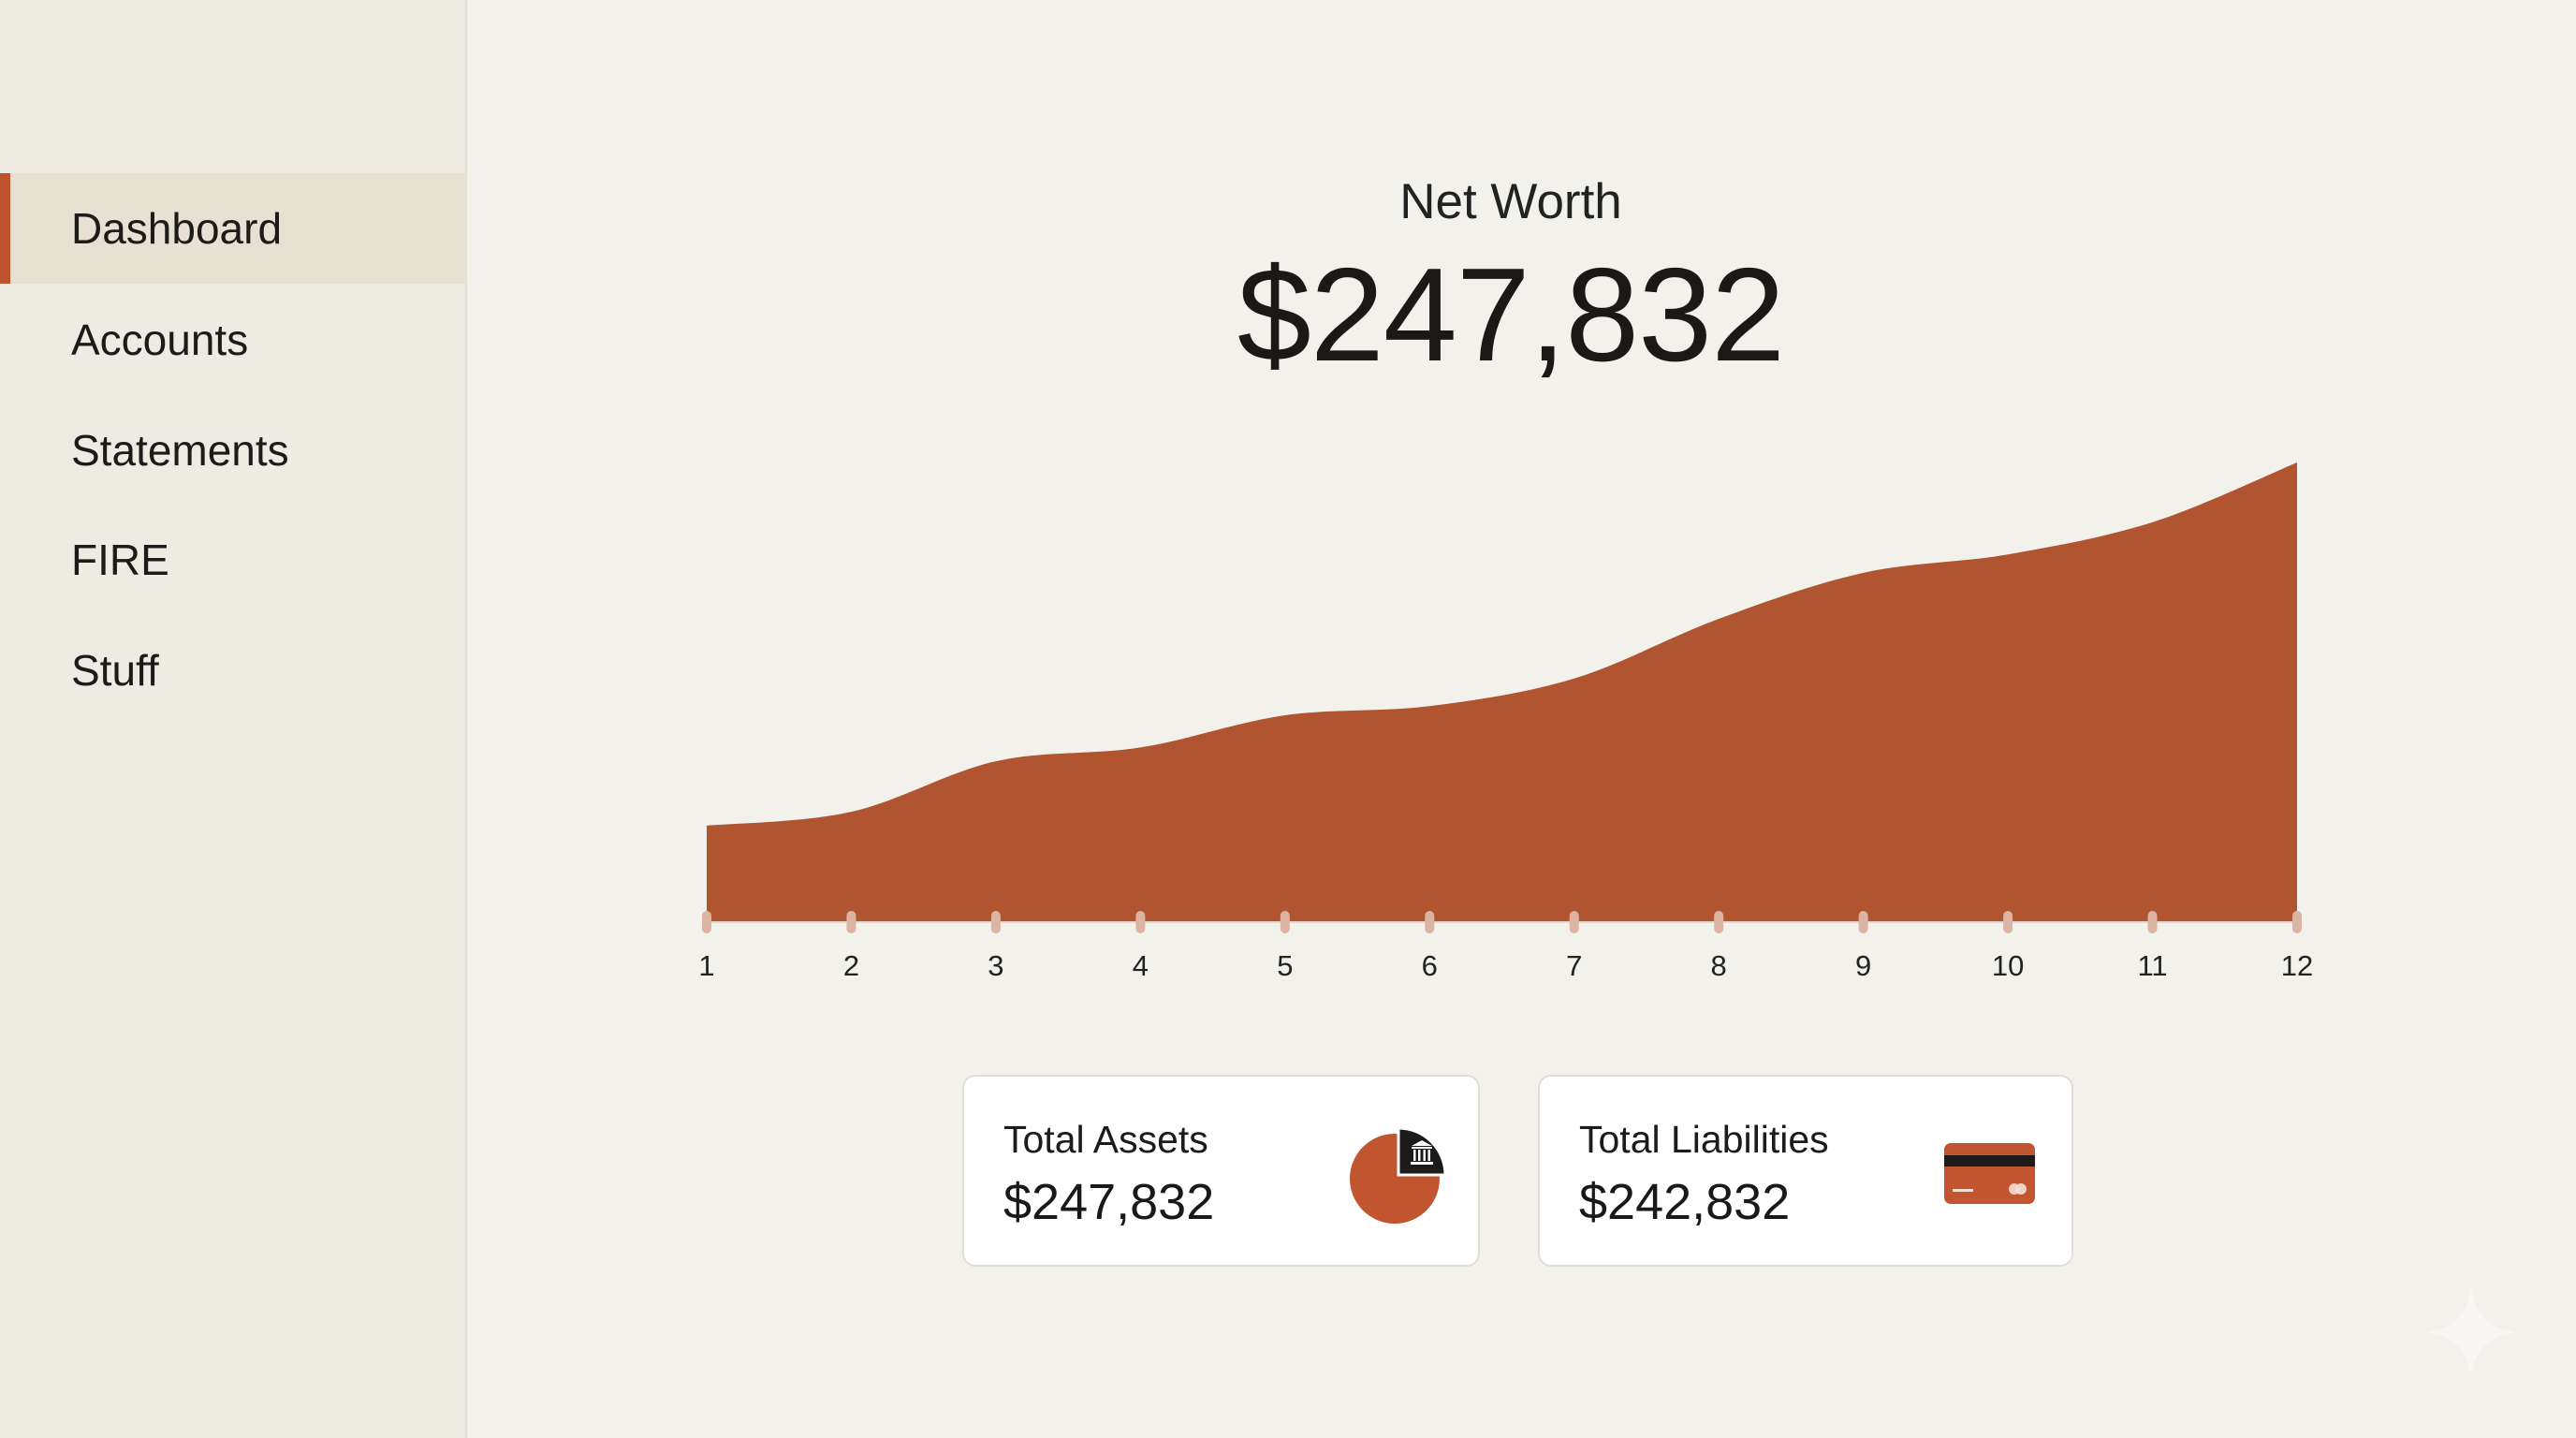  I want to click on x-axis-tick-markers, so click(1502, 922).